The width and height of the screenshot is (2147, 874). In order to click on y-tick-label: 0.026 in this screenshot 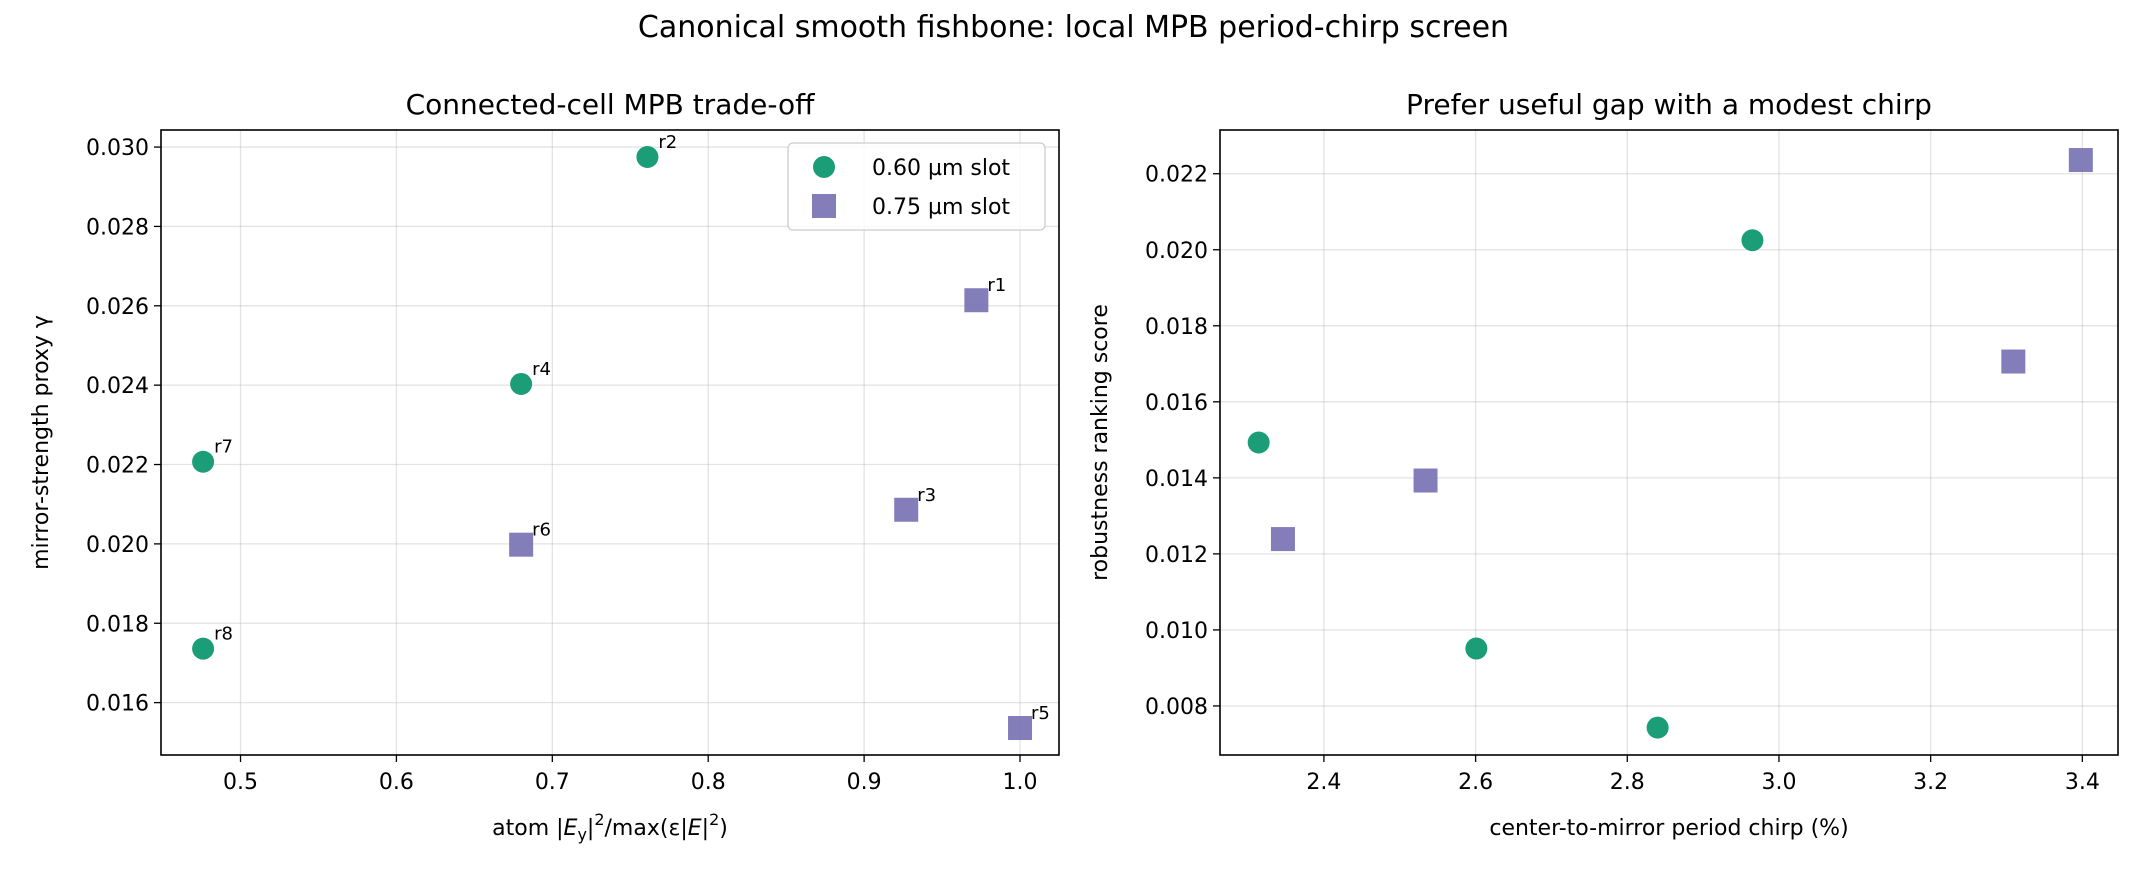, I will do `click(117, 307)`.